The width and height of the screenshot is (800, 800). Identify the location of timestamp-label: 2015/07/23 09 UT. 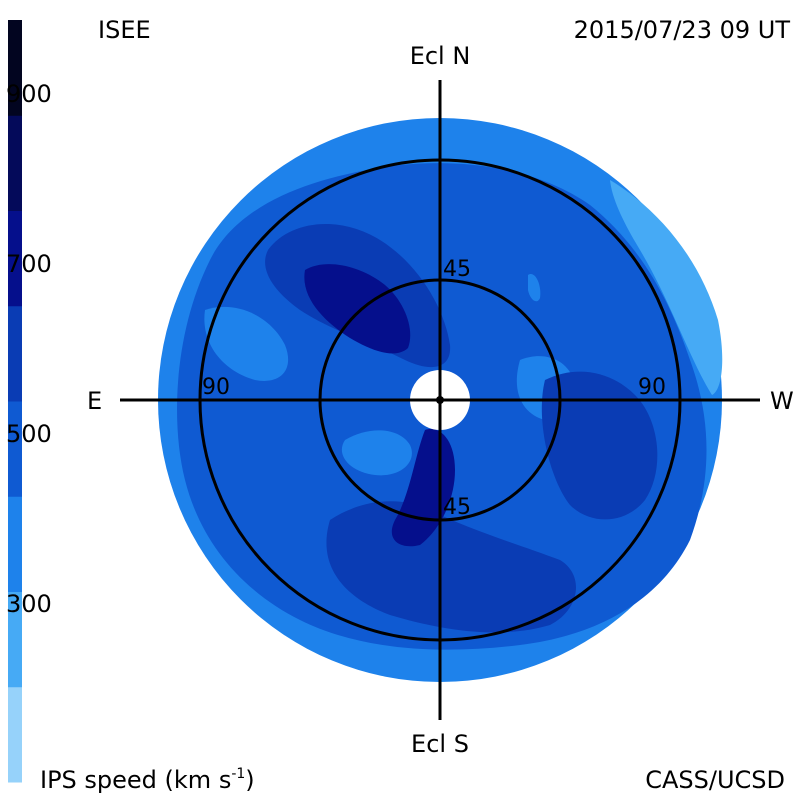
(682, 30).